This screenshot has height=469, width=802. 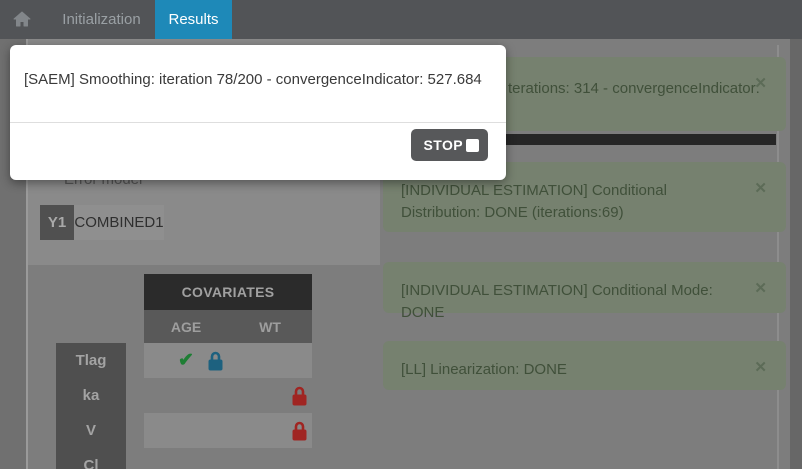 I want to click on observation-id-badge: Y1, so click(x=57, y=222).